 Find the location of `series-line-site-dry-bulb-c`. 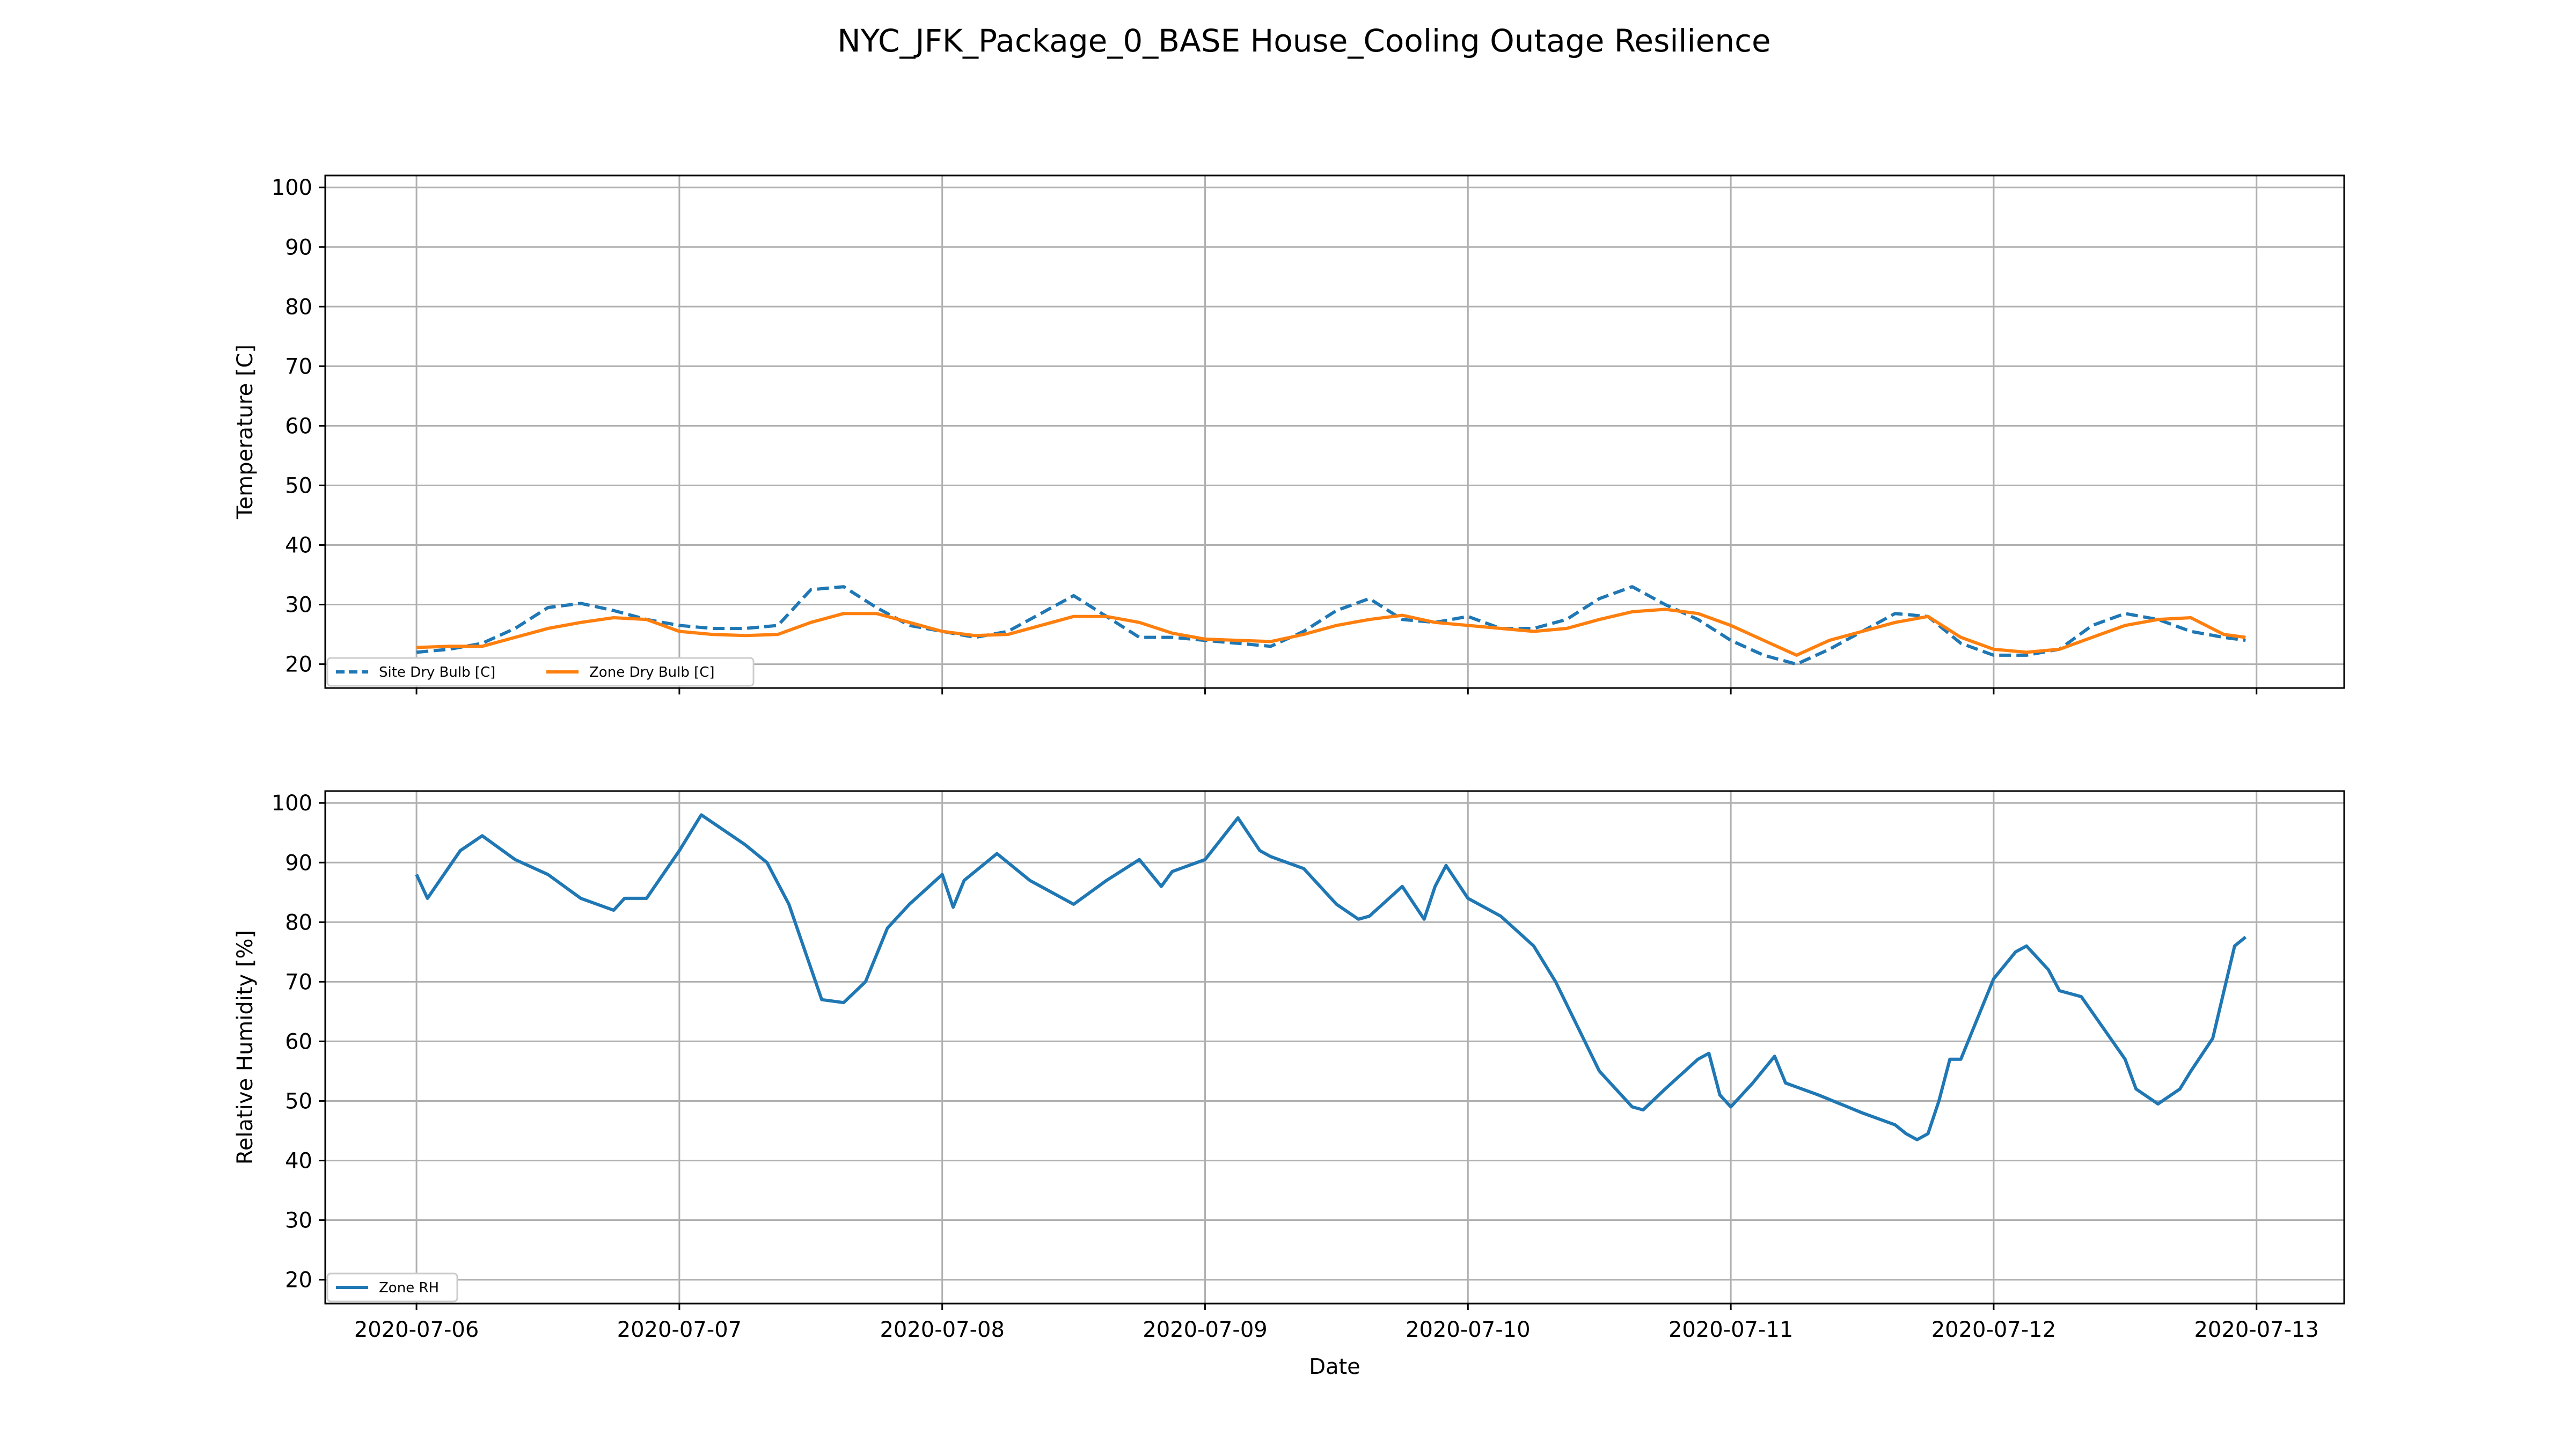

series-line-site-dry-bulb-c is located at coordinates (1331, 625).